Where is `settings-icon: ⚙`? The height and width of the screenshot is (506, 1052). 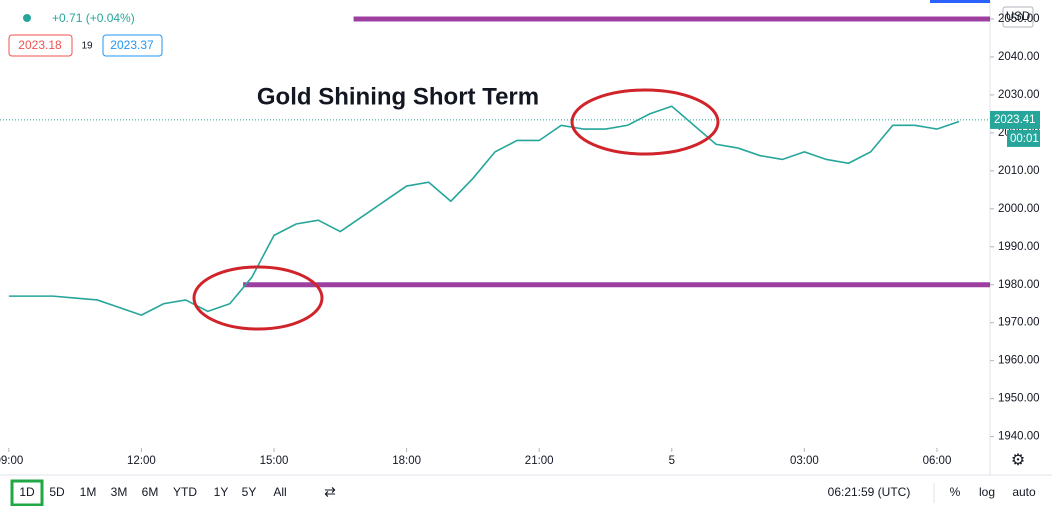 settings-icon: ⚙ is located at coordinates (1018, 460).